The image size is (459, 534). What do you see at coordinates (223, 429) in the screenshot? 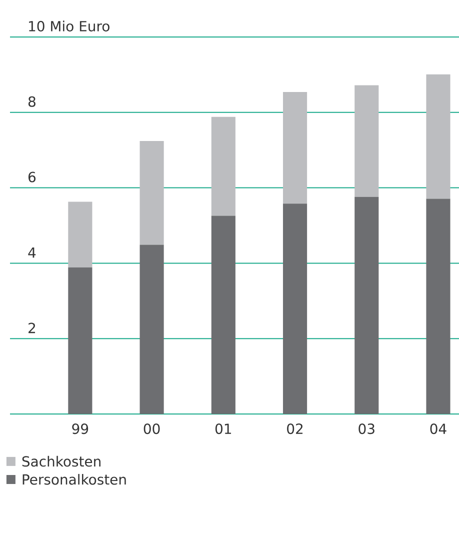
I see `x-tick-label: 01` at bounding box center [223, 429].